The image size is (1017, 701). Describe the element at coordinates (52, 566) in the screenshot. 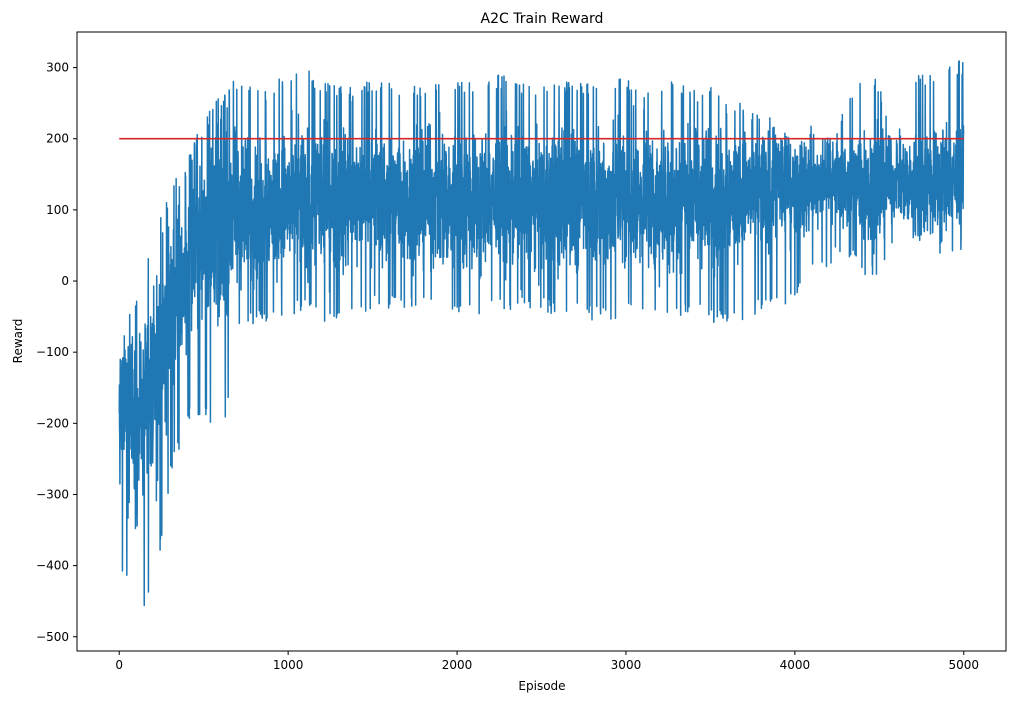

I see `y-tick-label: −400` at that location.